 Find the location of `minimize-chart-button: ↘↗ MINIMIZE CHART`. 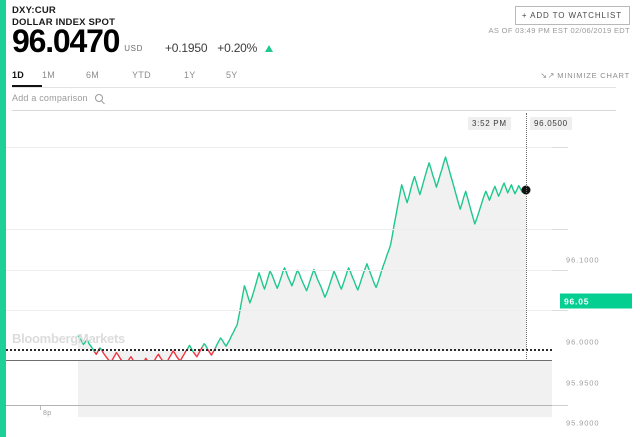

minimize-chart-button: ↘↗ MINIMIZE CHART is located at coordinates (585, 75).